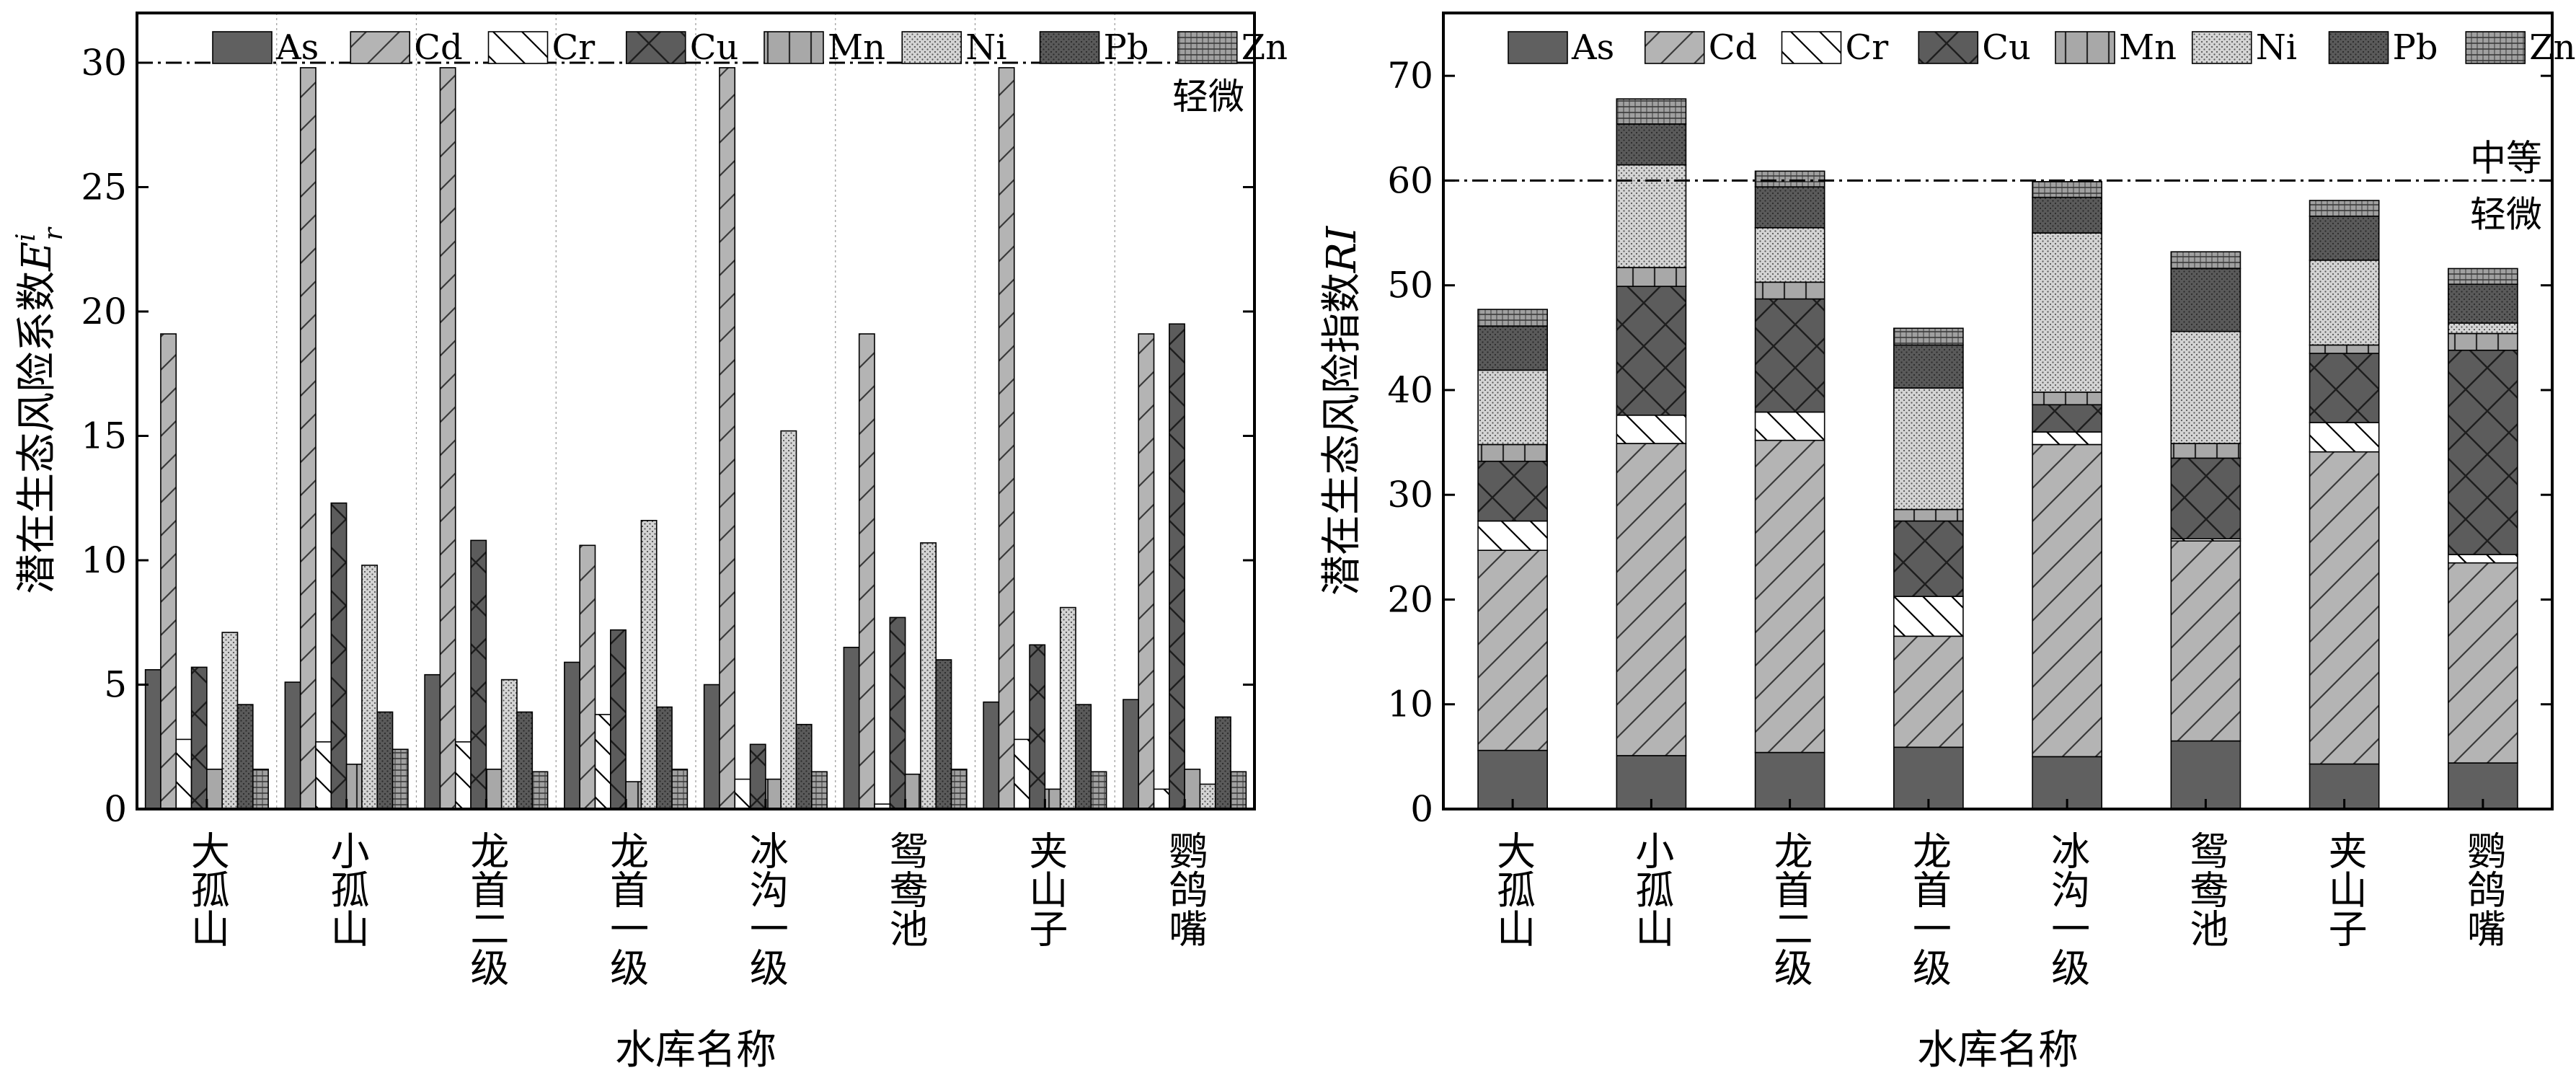 The height and width of the screenshot is (1078, 2576). Describe the element at coordinates (793, 47) in the screenshot. I see `legend-swatch-mn` at that location.